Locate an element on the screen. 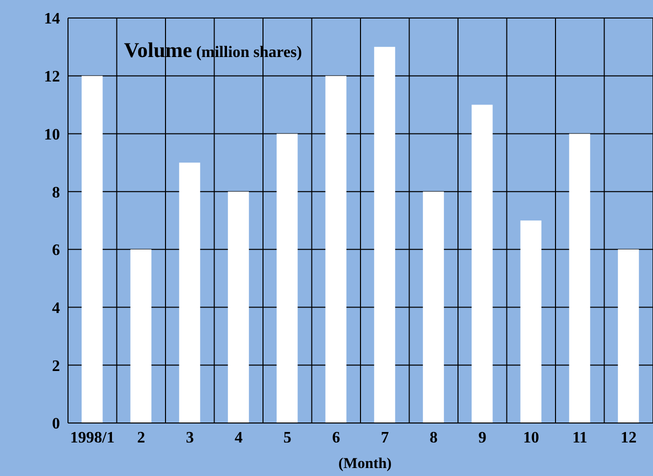 The image size is (653, 476). y-tick-label: 6 is located at coordinates (56, 251).